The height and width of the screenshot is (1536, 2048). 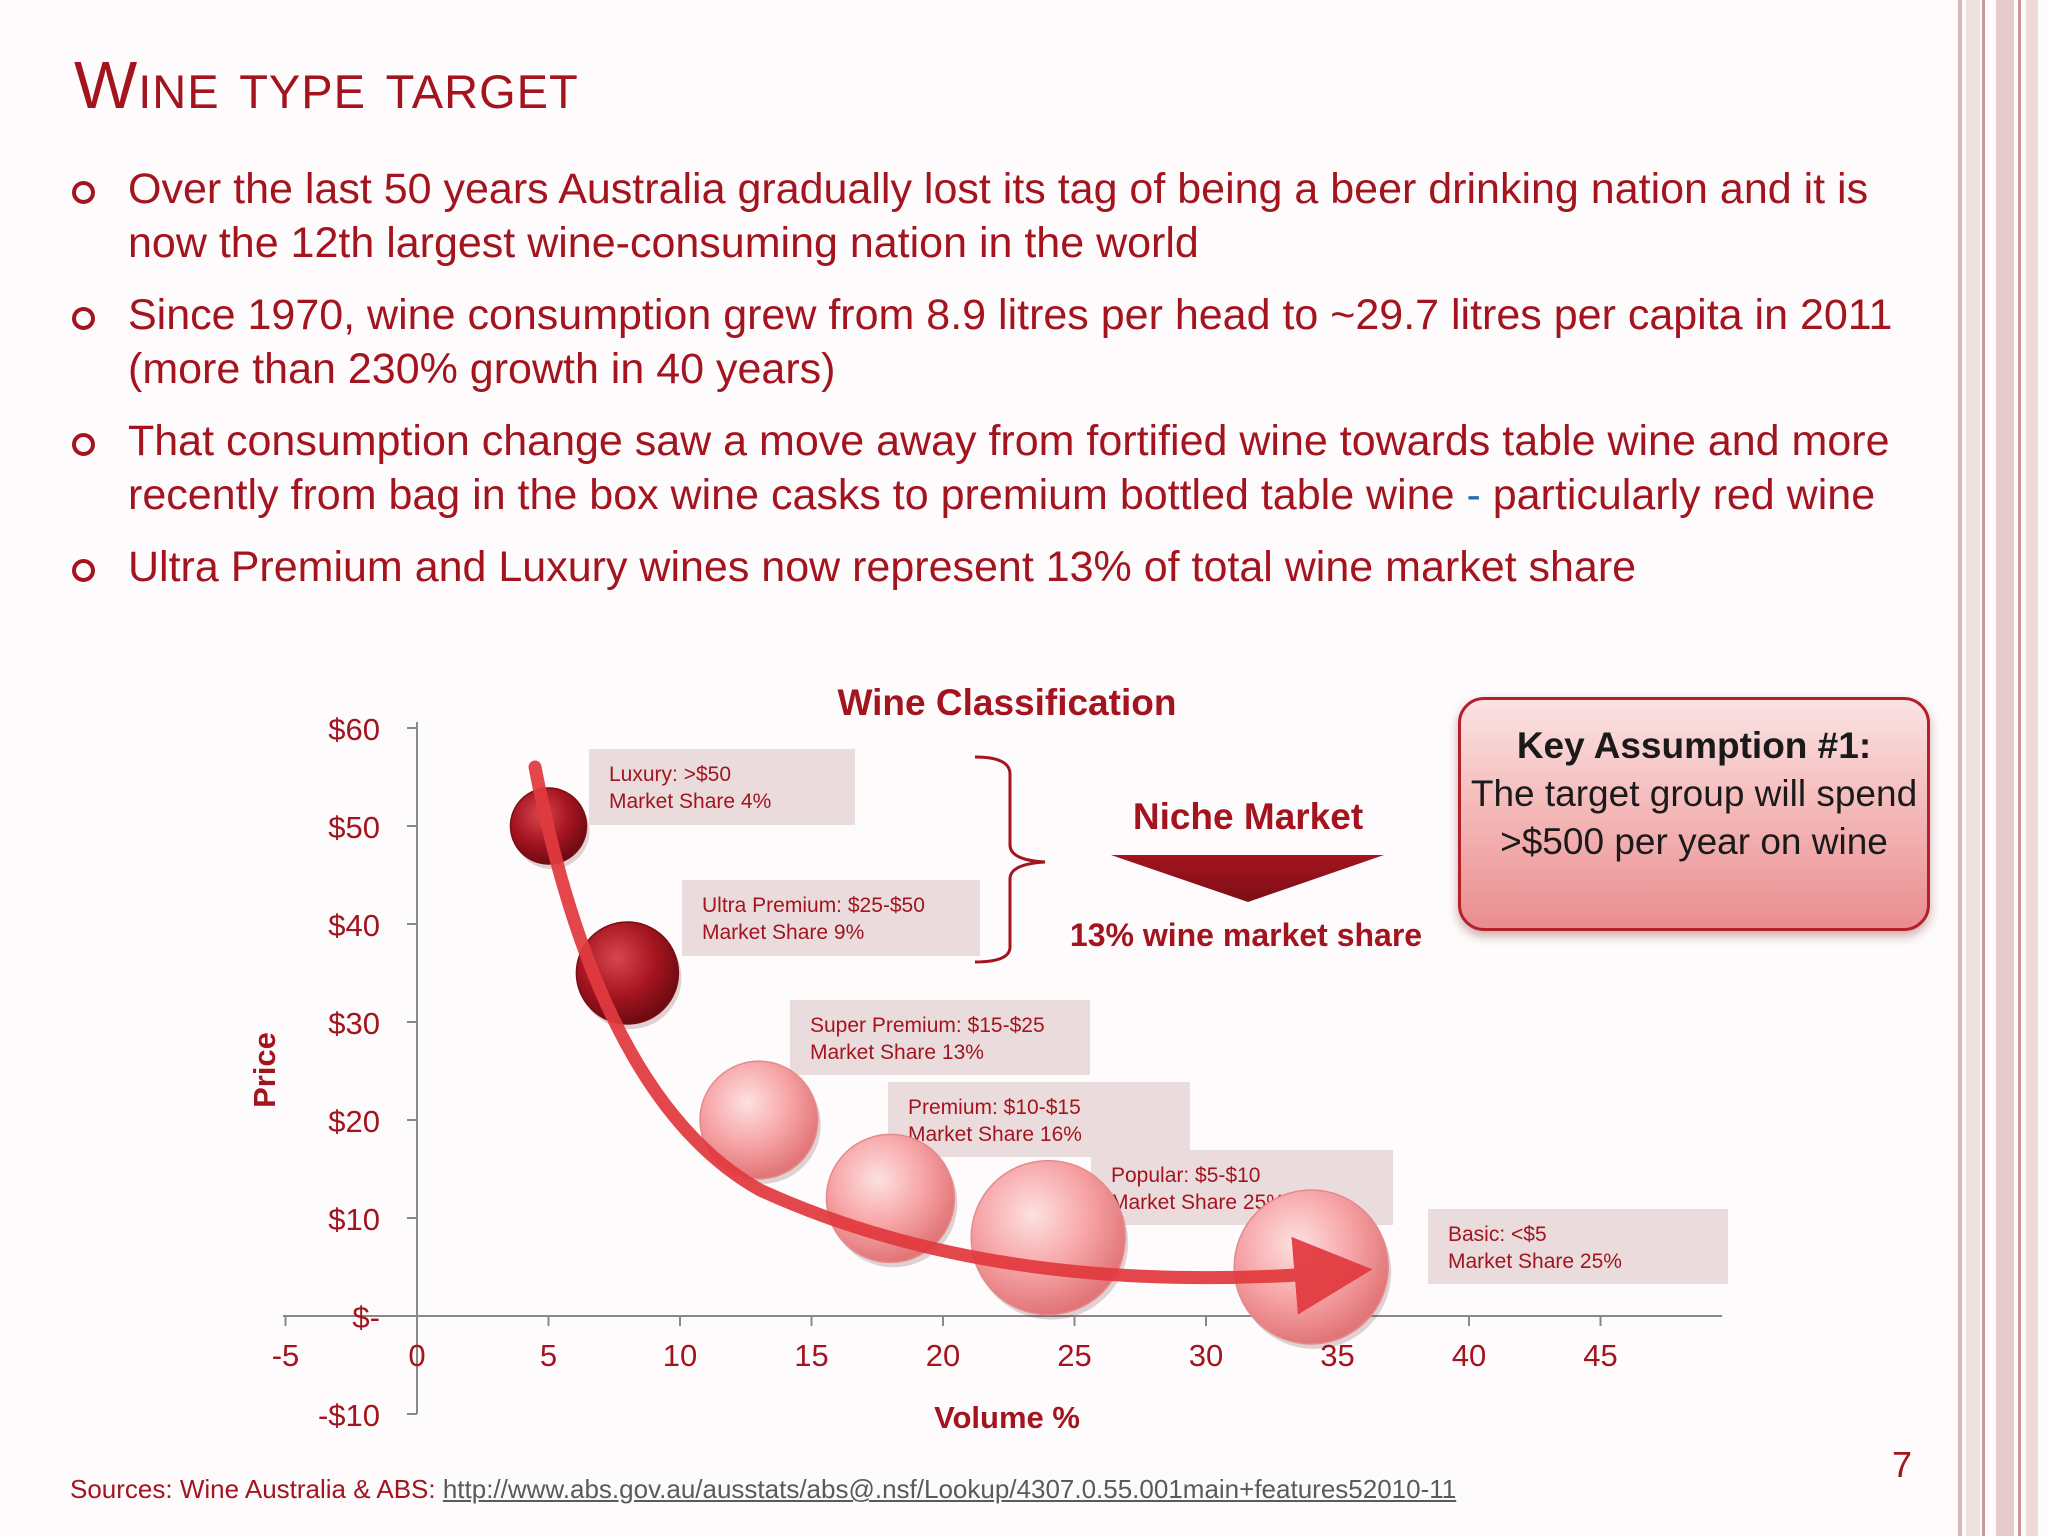 I want to click on x-tick-label: 10, so click(x=680, y=1355).